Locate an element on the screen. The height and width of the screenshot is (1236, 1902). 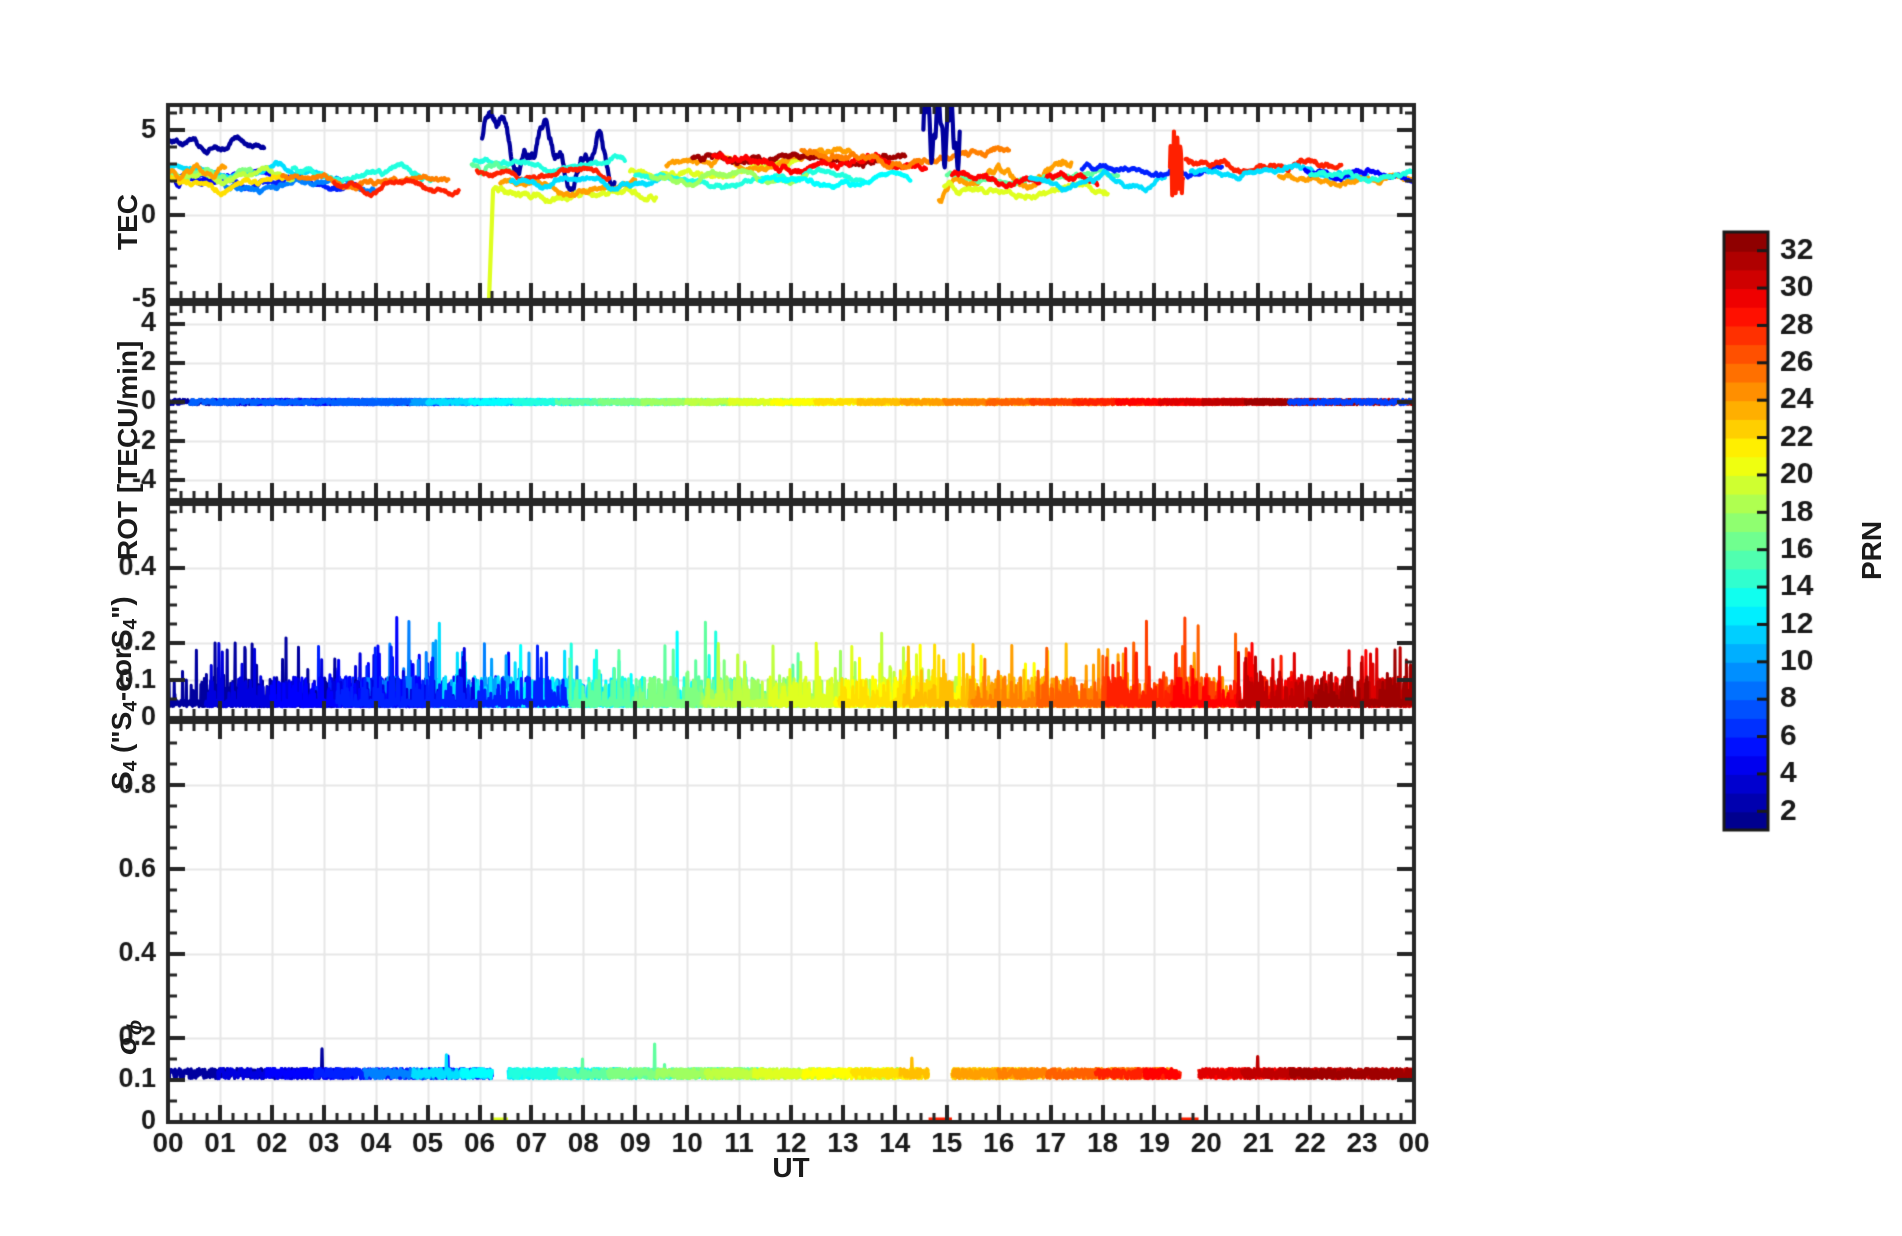
phi-glyph: ϕ is located at coordinates (135, 1027).